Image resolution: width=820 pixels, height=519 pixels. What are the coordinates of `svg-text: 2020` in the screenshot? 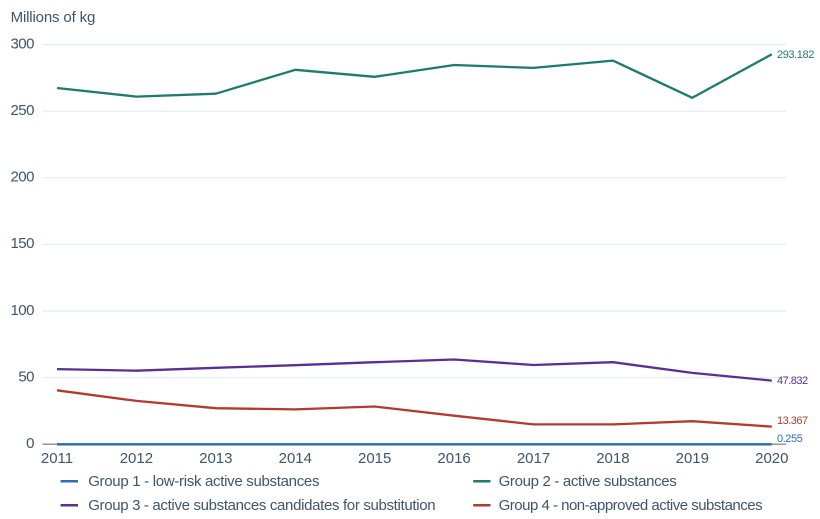 It's located at (771, 458).